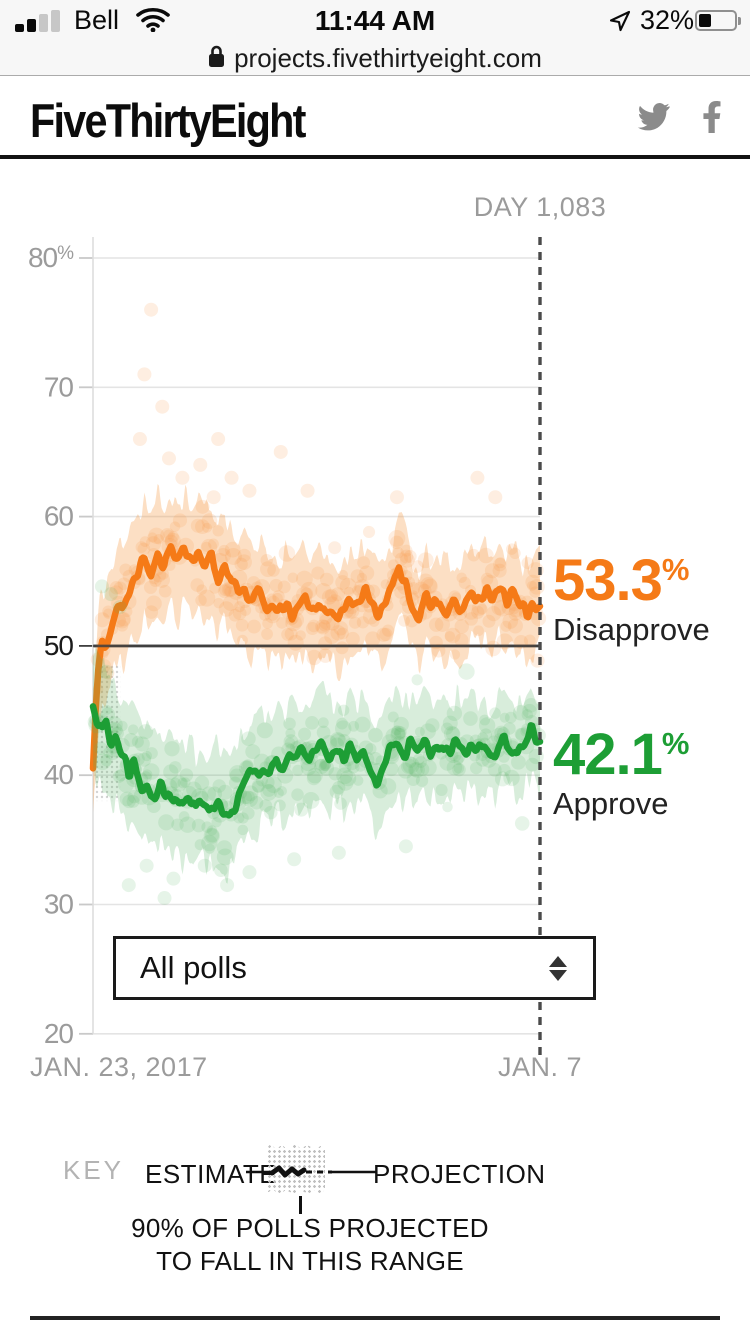 Image resolution: width=750 pixels, height=1334 pixels. What do you see at coordinates (59, 1033) in the screenshot?
I see `svg-text: 20` at bounding box center [59, 1033].